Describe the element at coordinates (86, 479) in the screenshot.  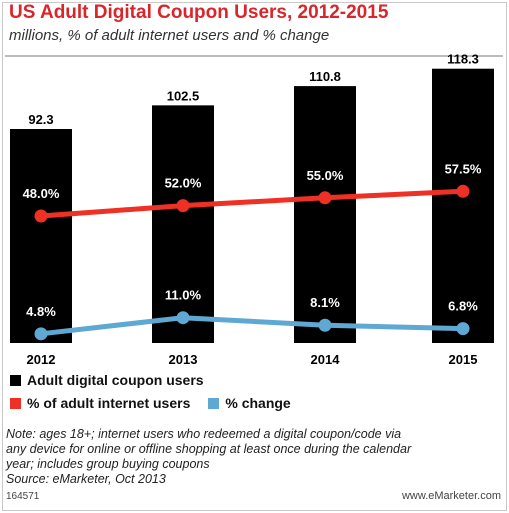
I see `note-source: Source: eMarketer, Oct 2013` at that location.